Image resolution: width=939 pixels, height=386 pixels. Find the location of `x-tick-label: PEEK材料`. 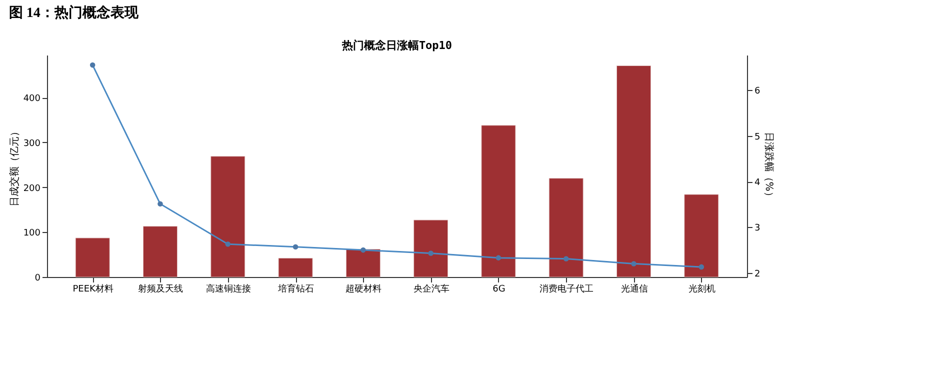

x-tick-label: PEEK材料 is located at coordinates (93, 289).